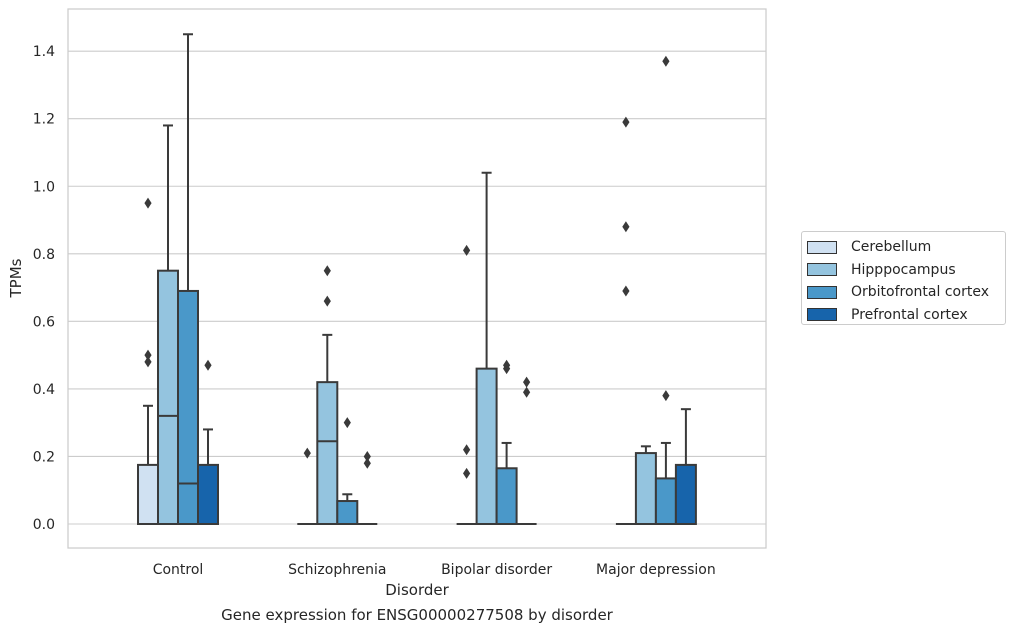  What do you see at coordinates (44, 525) in the screenshot?
I see `y-tick-label: 0.0` at bounding box center [44, 525].